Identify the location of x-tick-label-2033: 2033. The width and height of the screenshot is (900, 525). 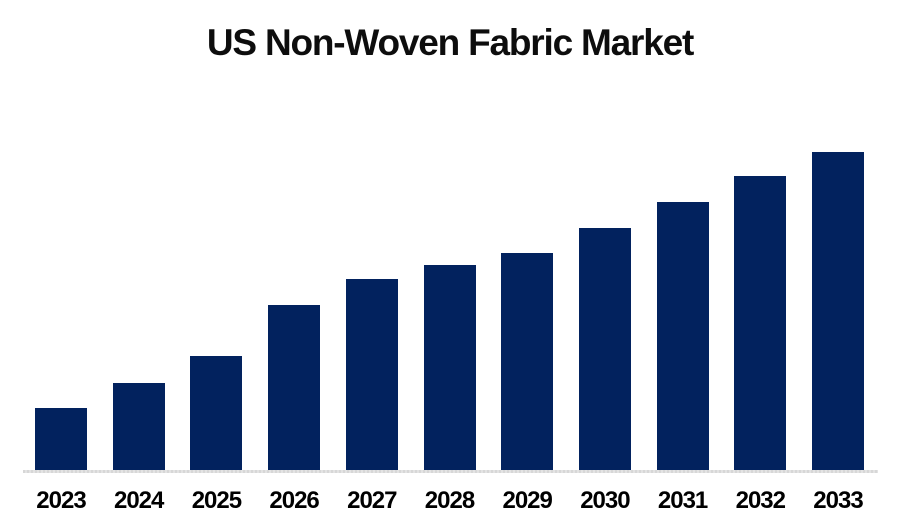
(838, 500).